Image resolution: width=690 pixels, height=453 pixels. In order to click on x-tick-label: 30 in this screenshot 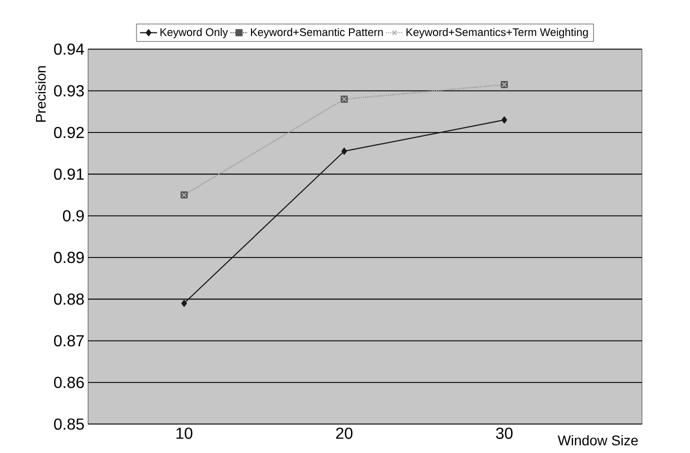, I will do `click(504, 433)`.